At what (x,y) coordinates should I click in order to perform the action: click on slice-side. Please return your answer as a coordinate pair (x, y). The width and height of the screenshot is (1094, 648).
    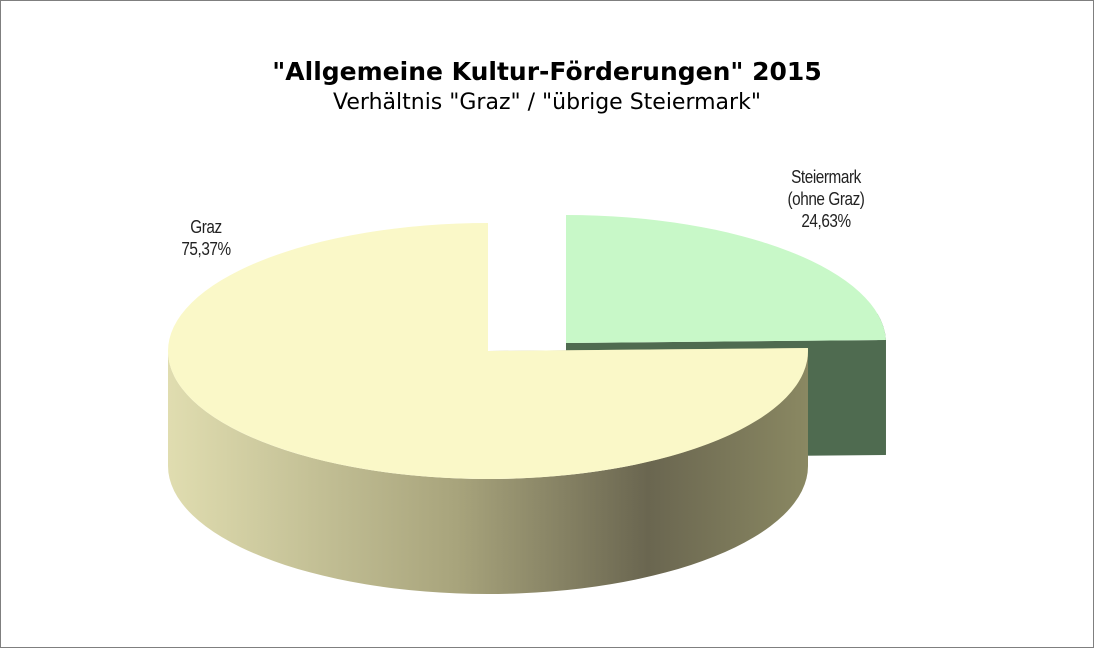
    Looking at the image, I should click on (881, 384).